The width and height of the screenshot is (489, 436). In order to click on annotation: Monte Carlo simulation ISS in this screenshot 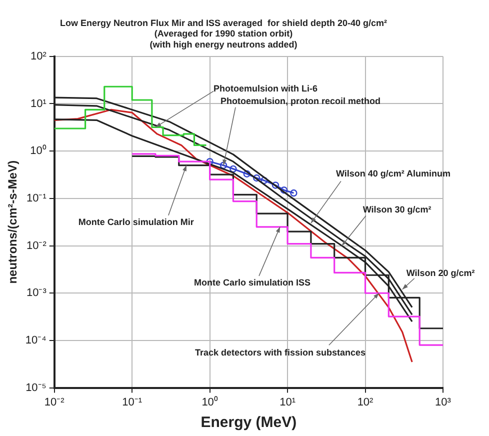, I will do `click(252, 282)`.